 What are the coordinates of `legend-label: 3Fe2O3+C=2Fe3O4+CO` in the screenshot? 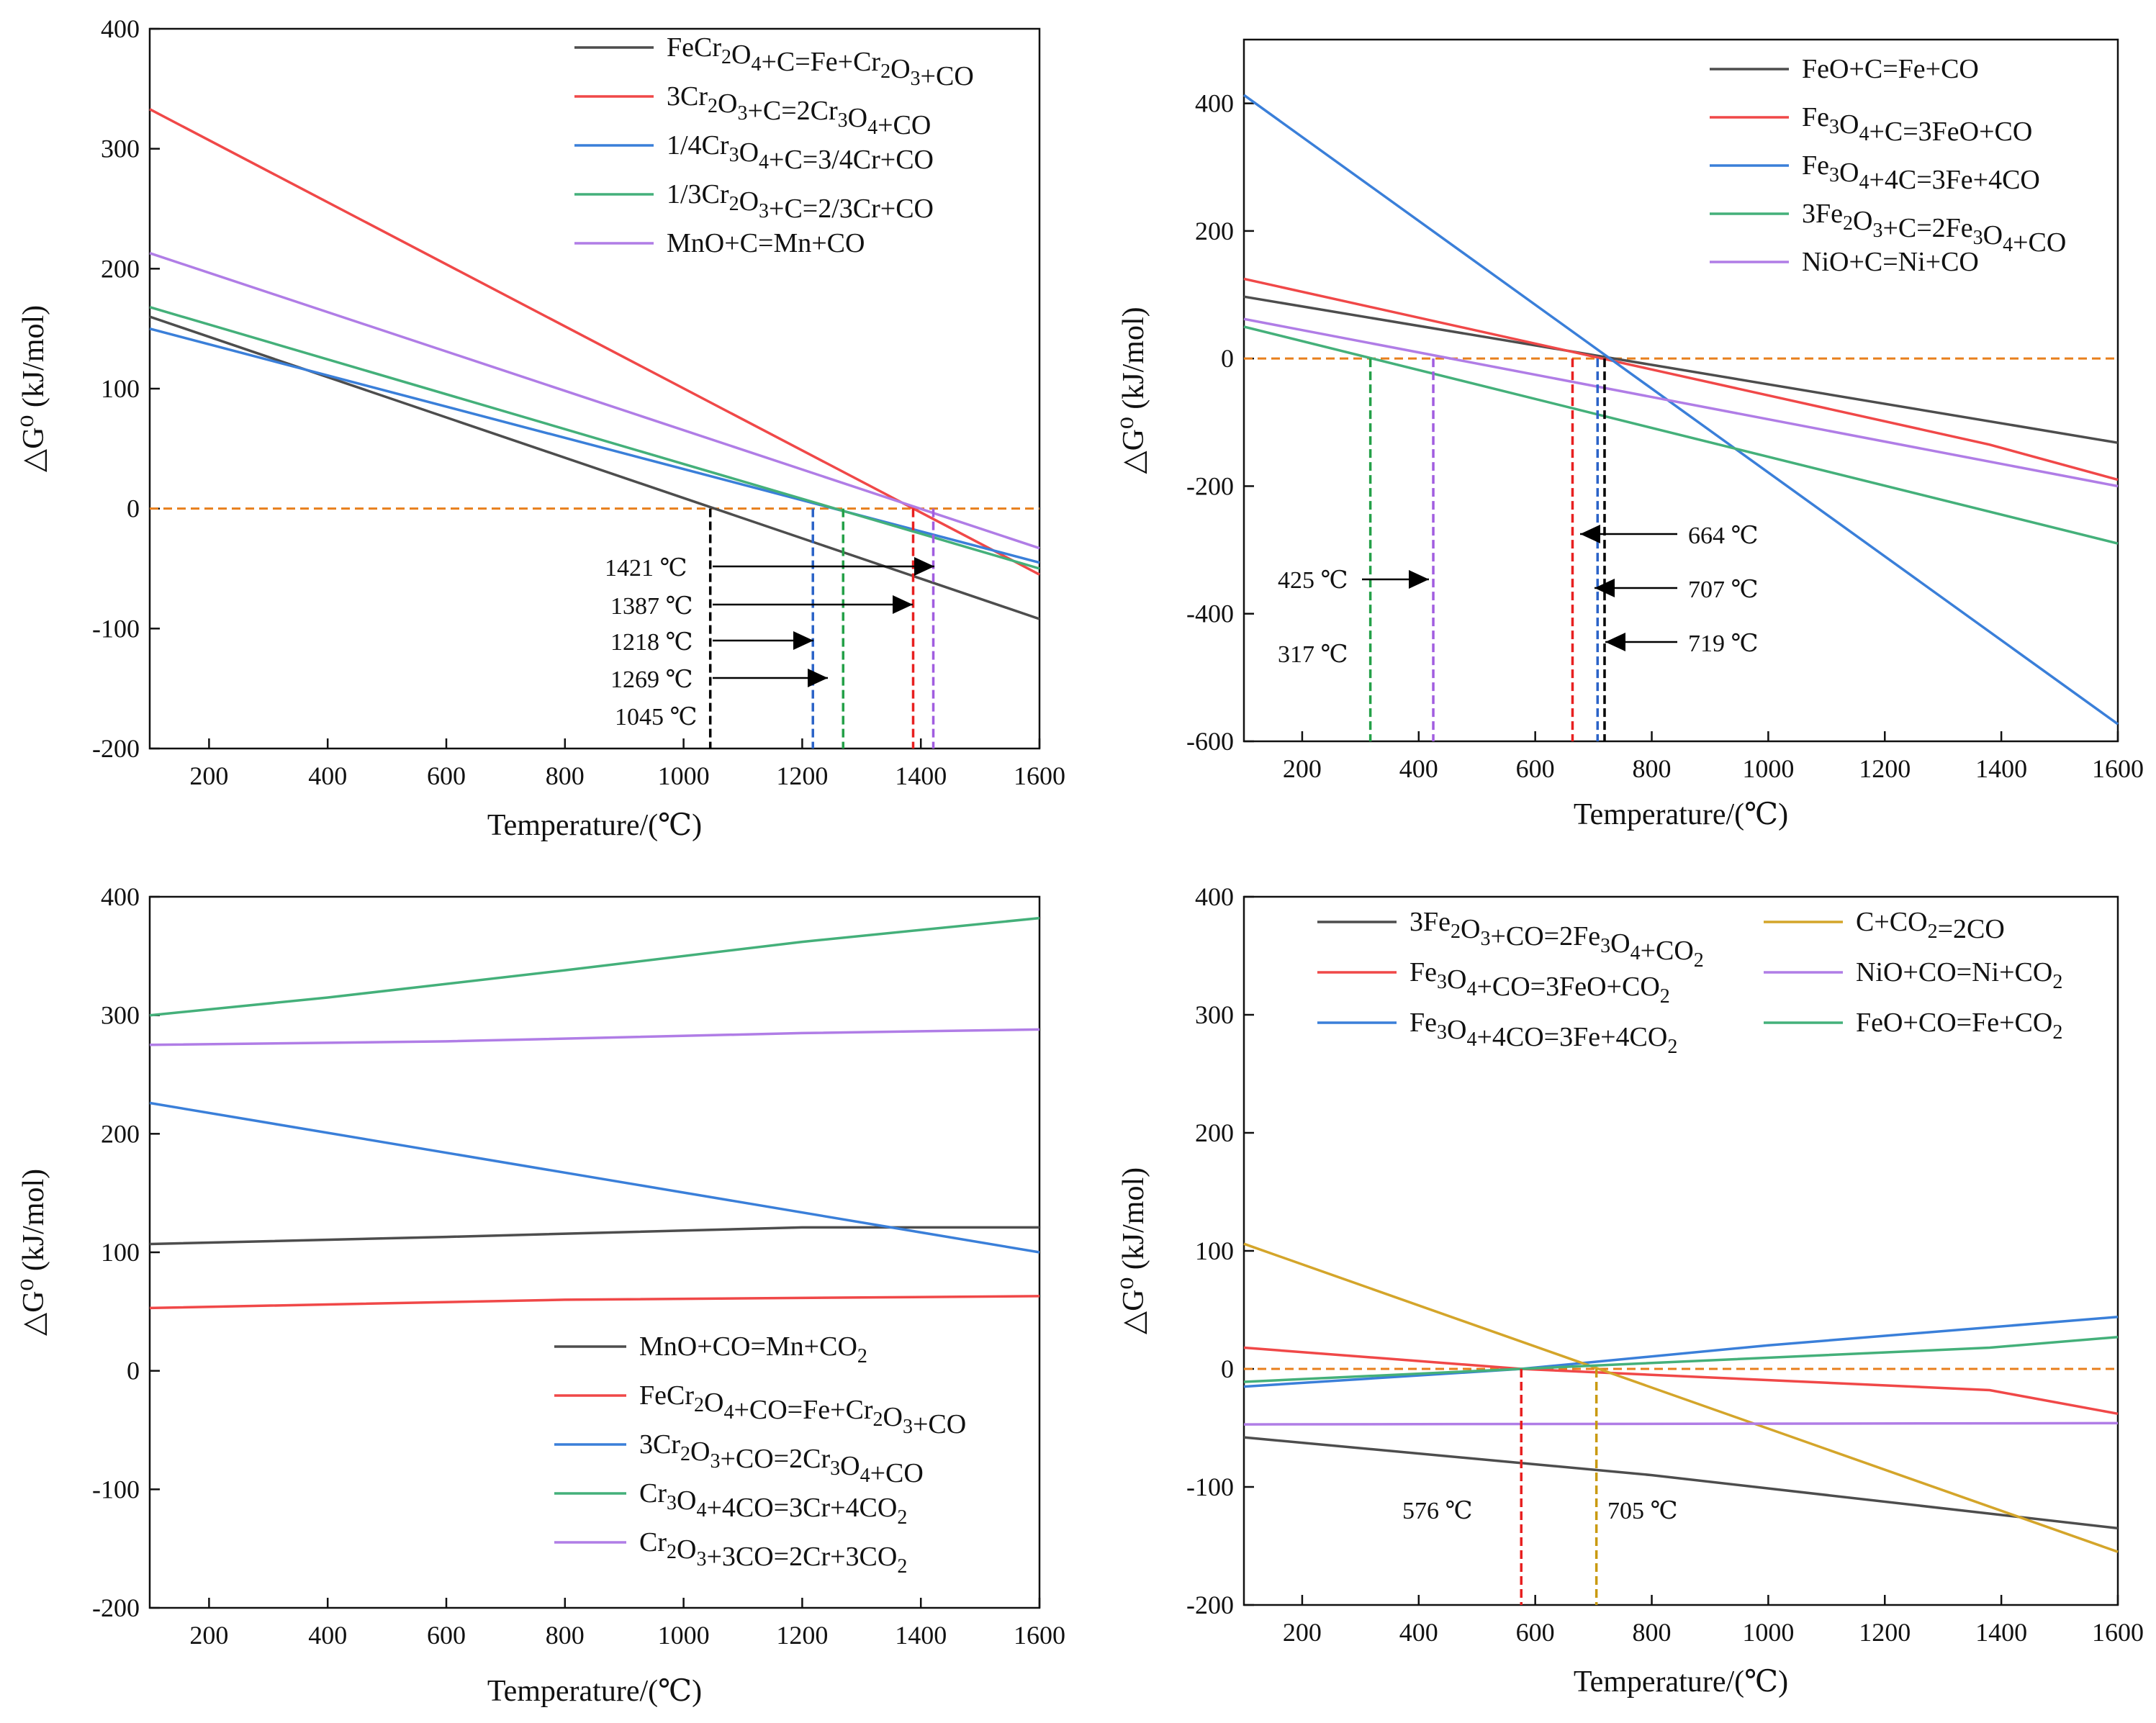 It's located at (1934, 229).